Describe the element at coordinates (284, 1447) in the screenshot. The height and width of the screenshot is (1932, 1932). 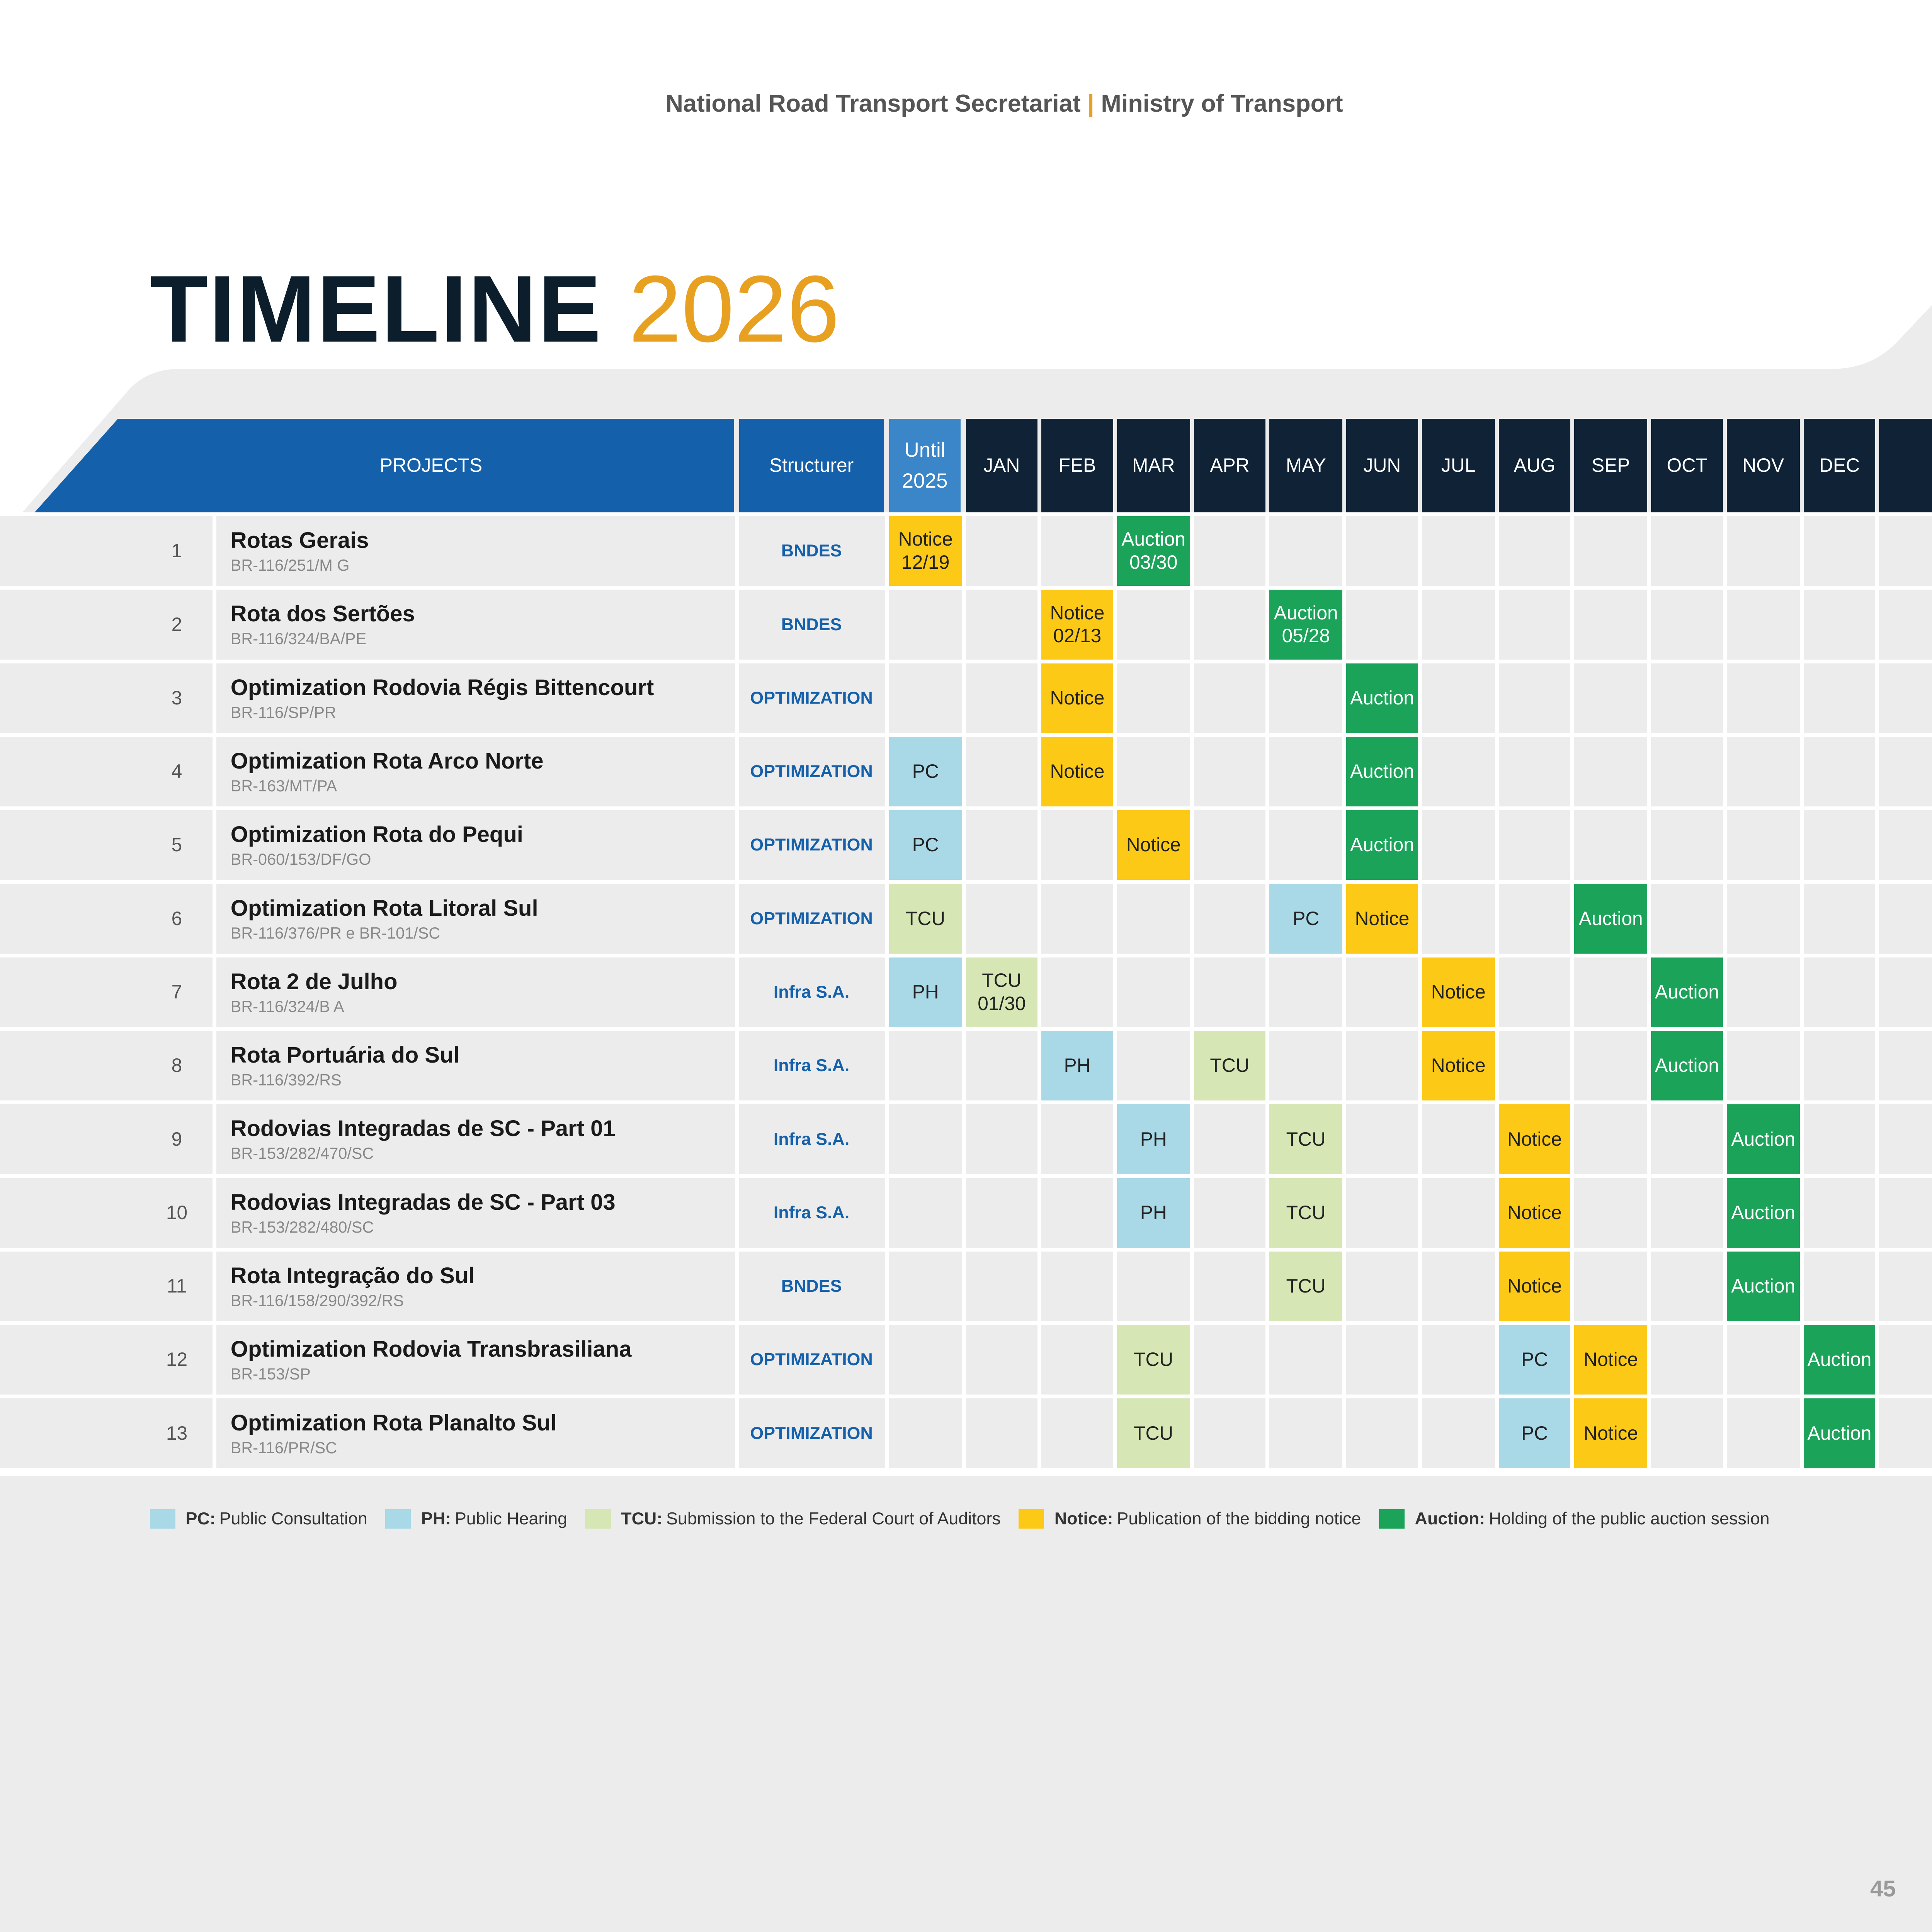
I see `project-code: BR-116/PR/SC` at that location.